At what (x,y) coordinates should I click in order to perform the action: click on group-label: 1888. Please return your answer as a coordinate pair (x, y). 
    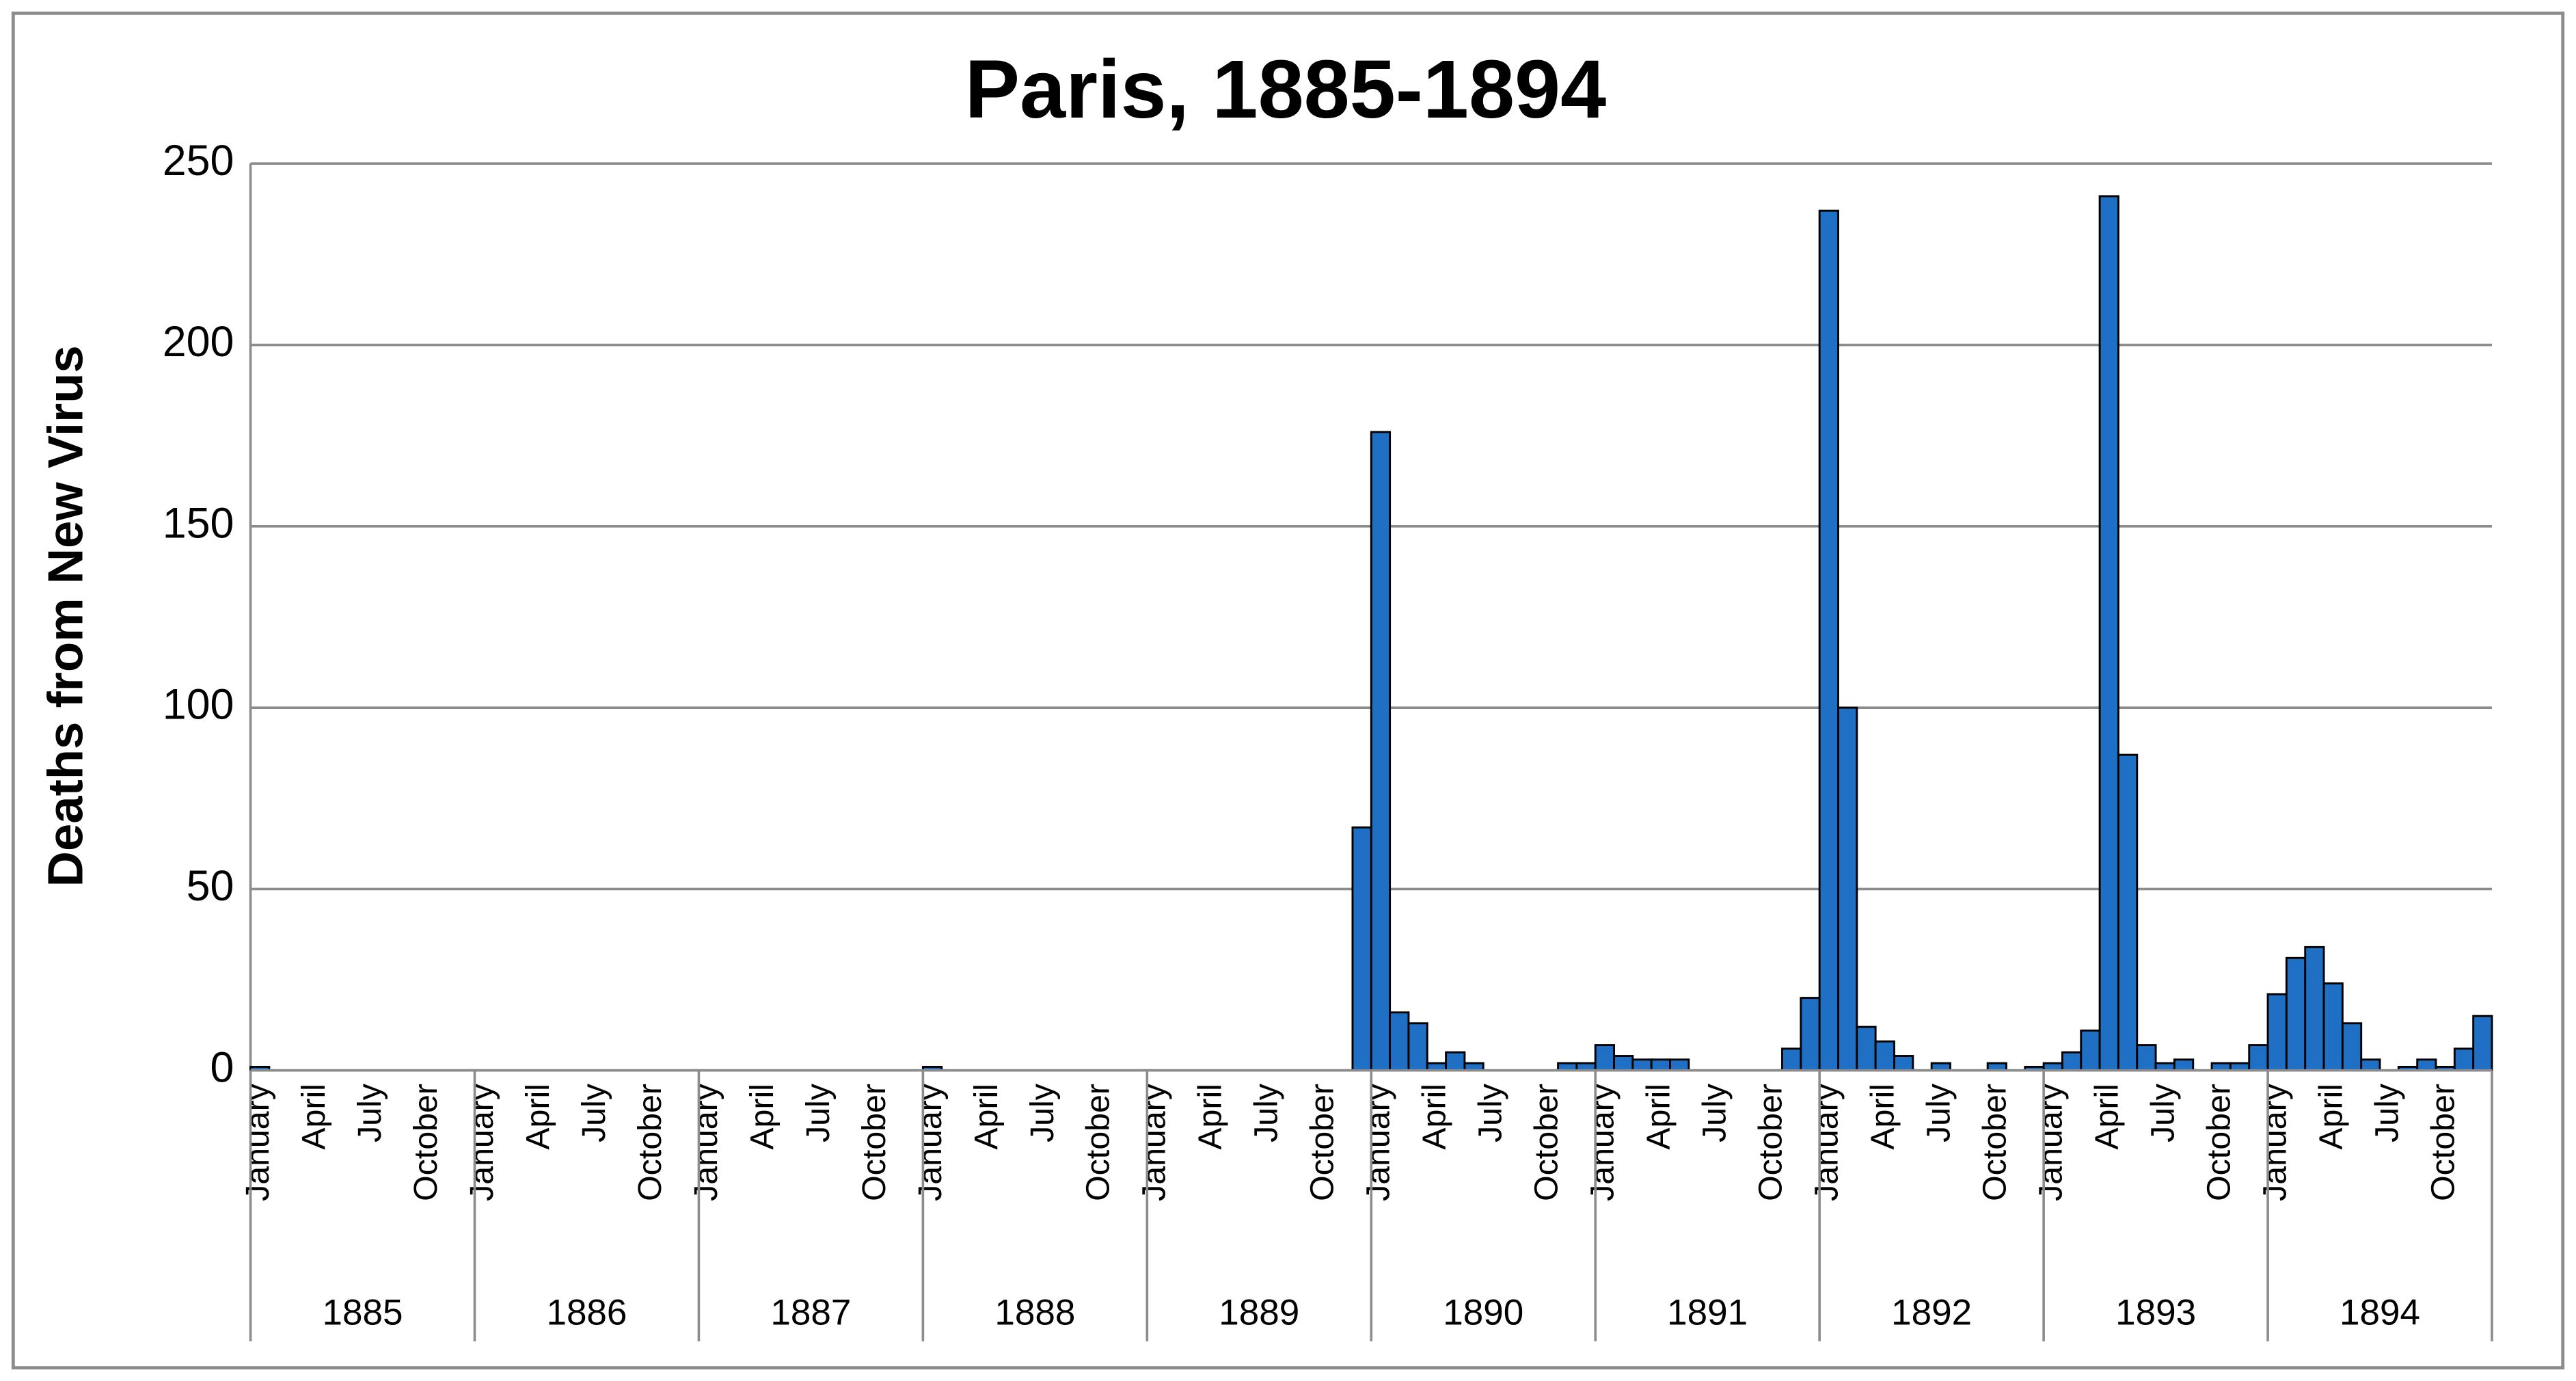
    Looking at the image, I should click on (1035, 1312).